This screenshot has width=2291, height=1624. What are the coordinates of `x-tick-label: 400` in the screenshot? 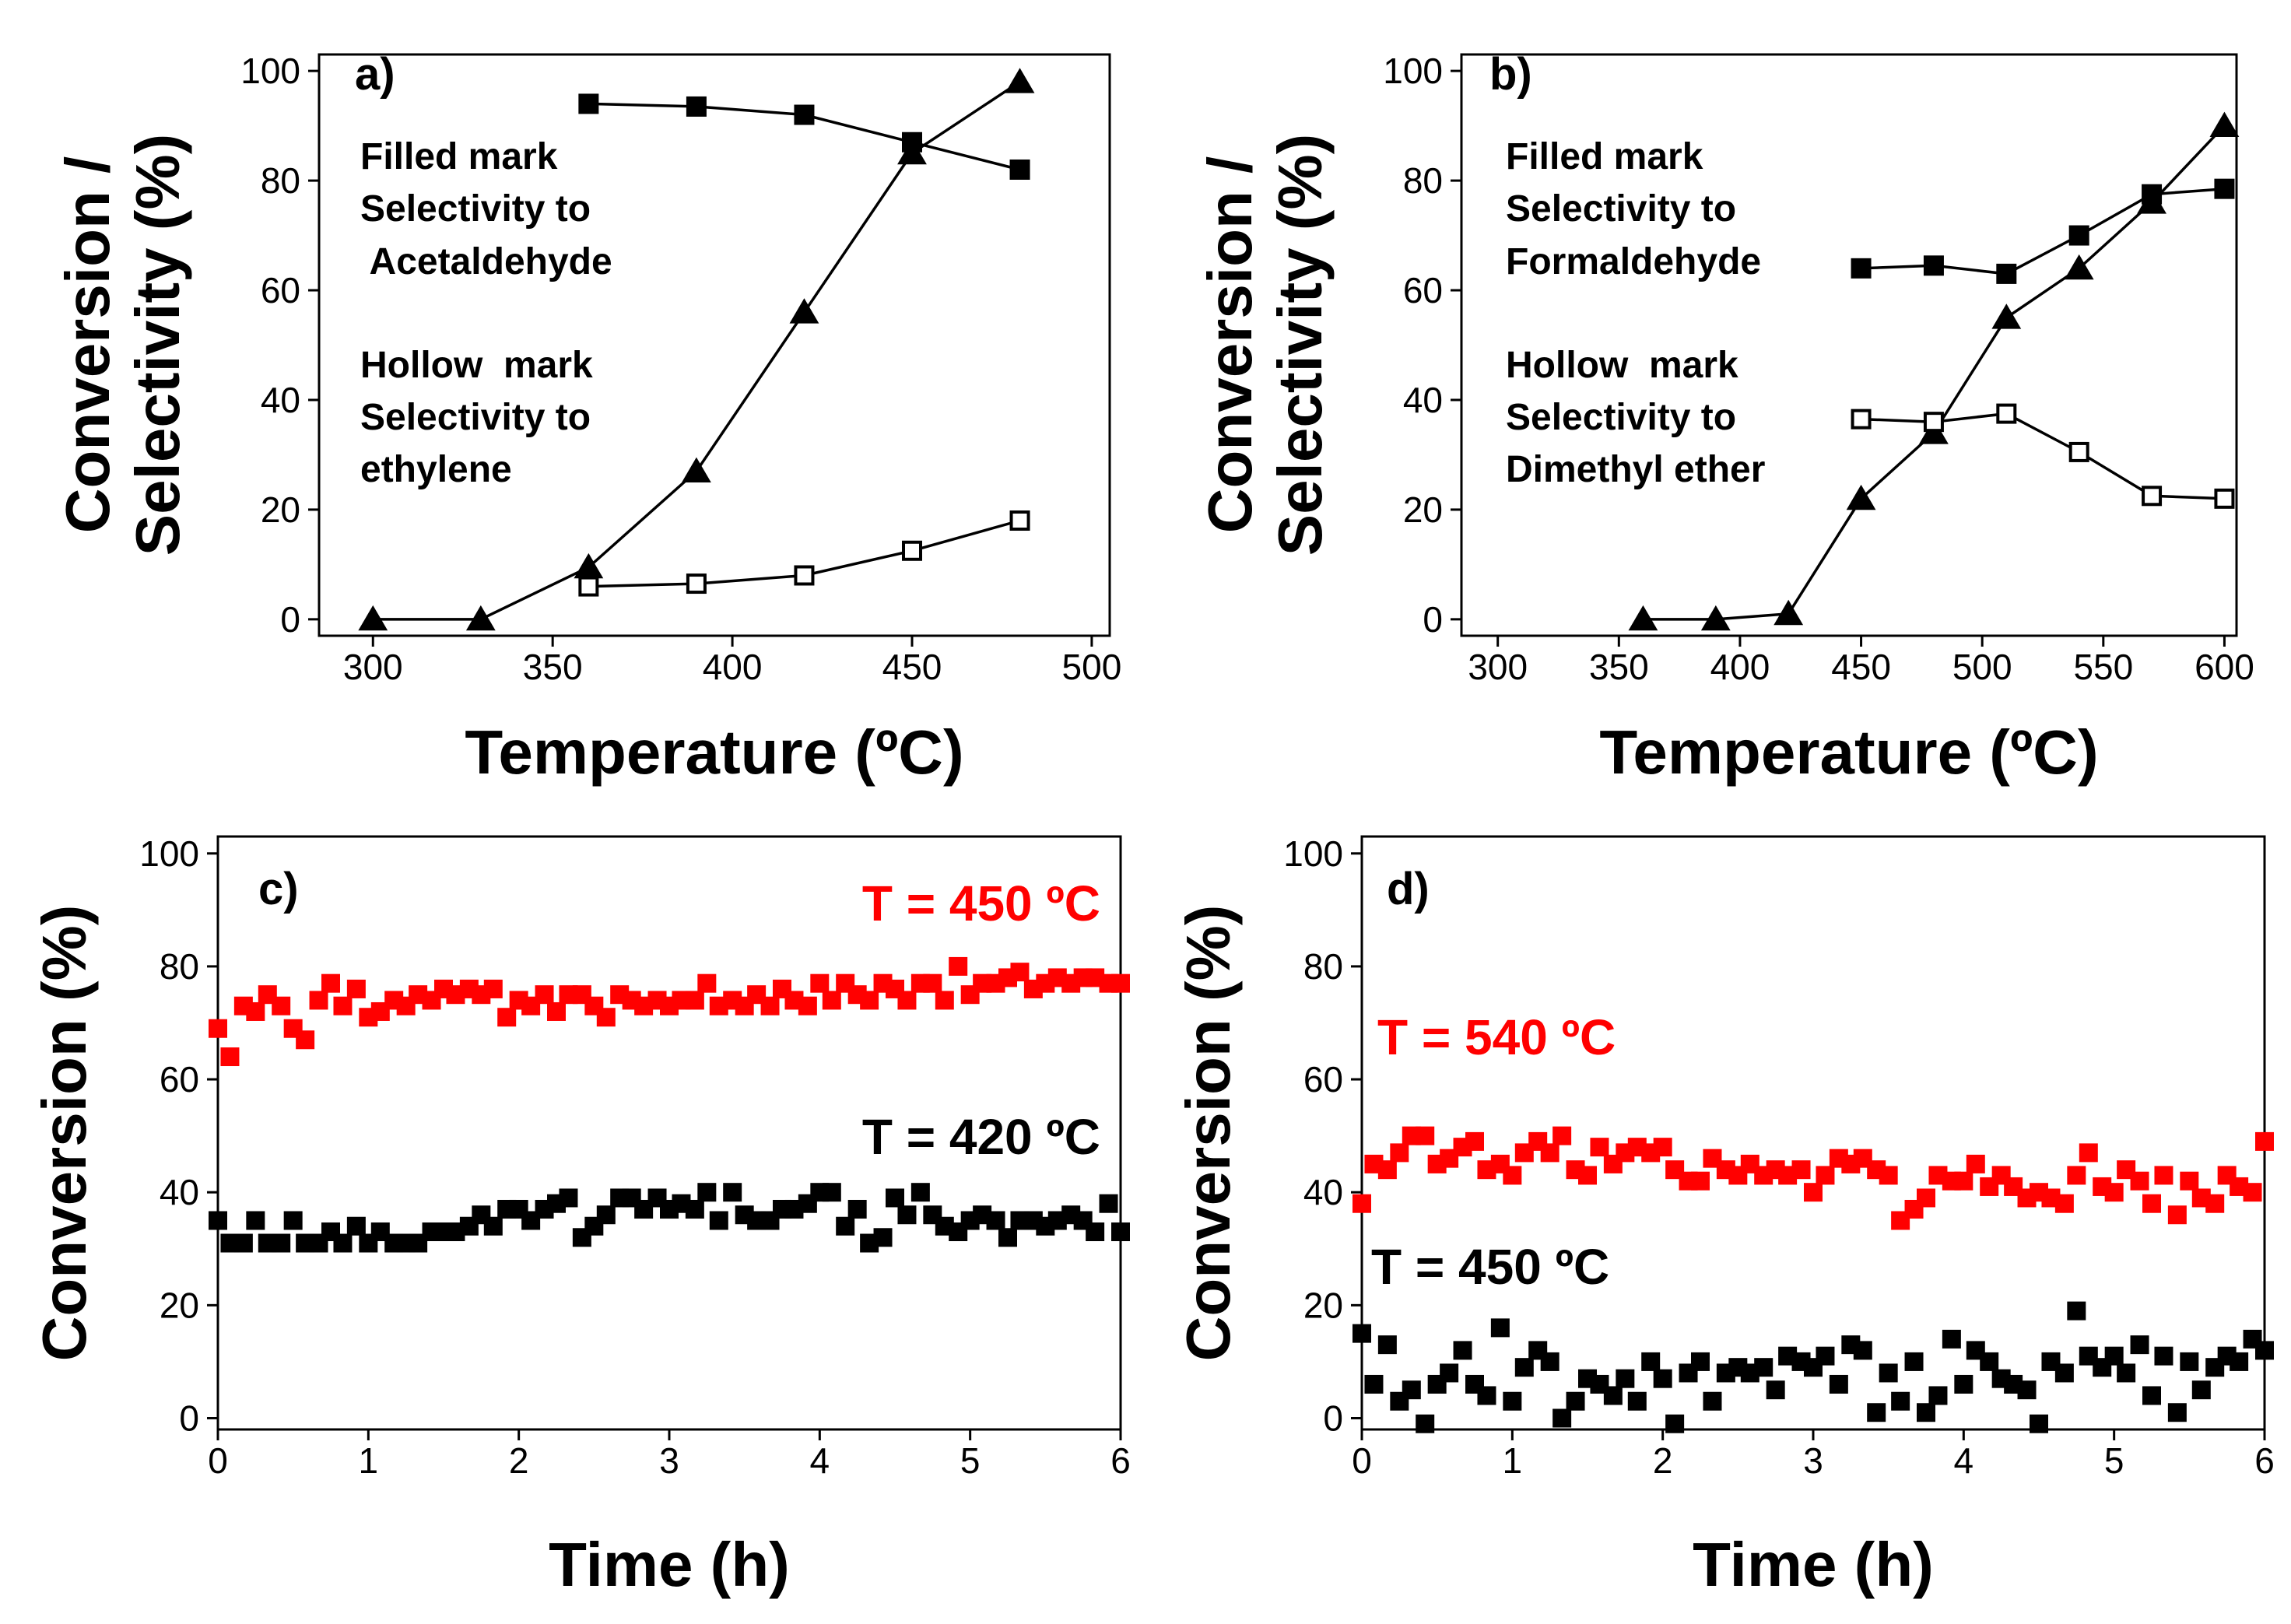 It's located at (733, 667).